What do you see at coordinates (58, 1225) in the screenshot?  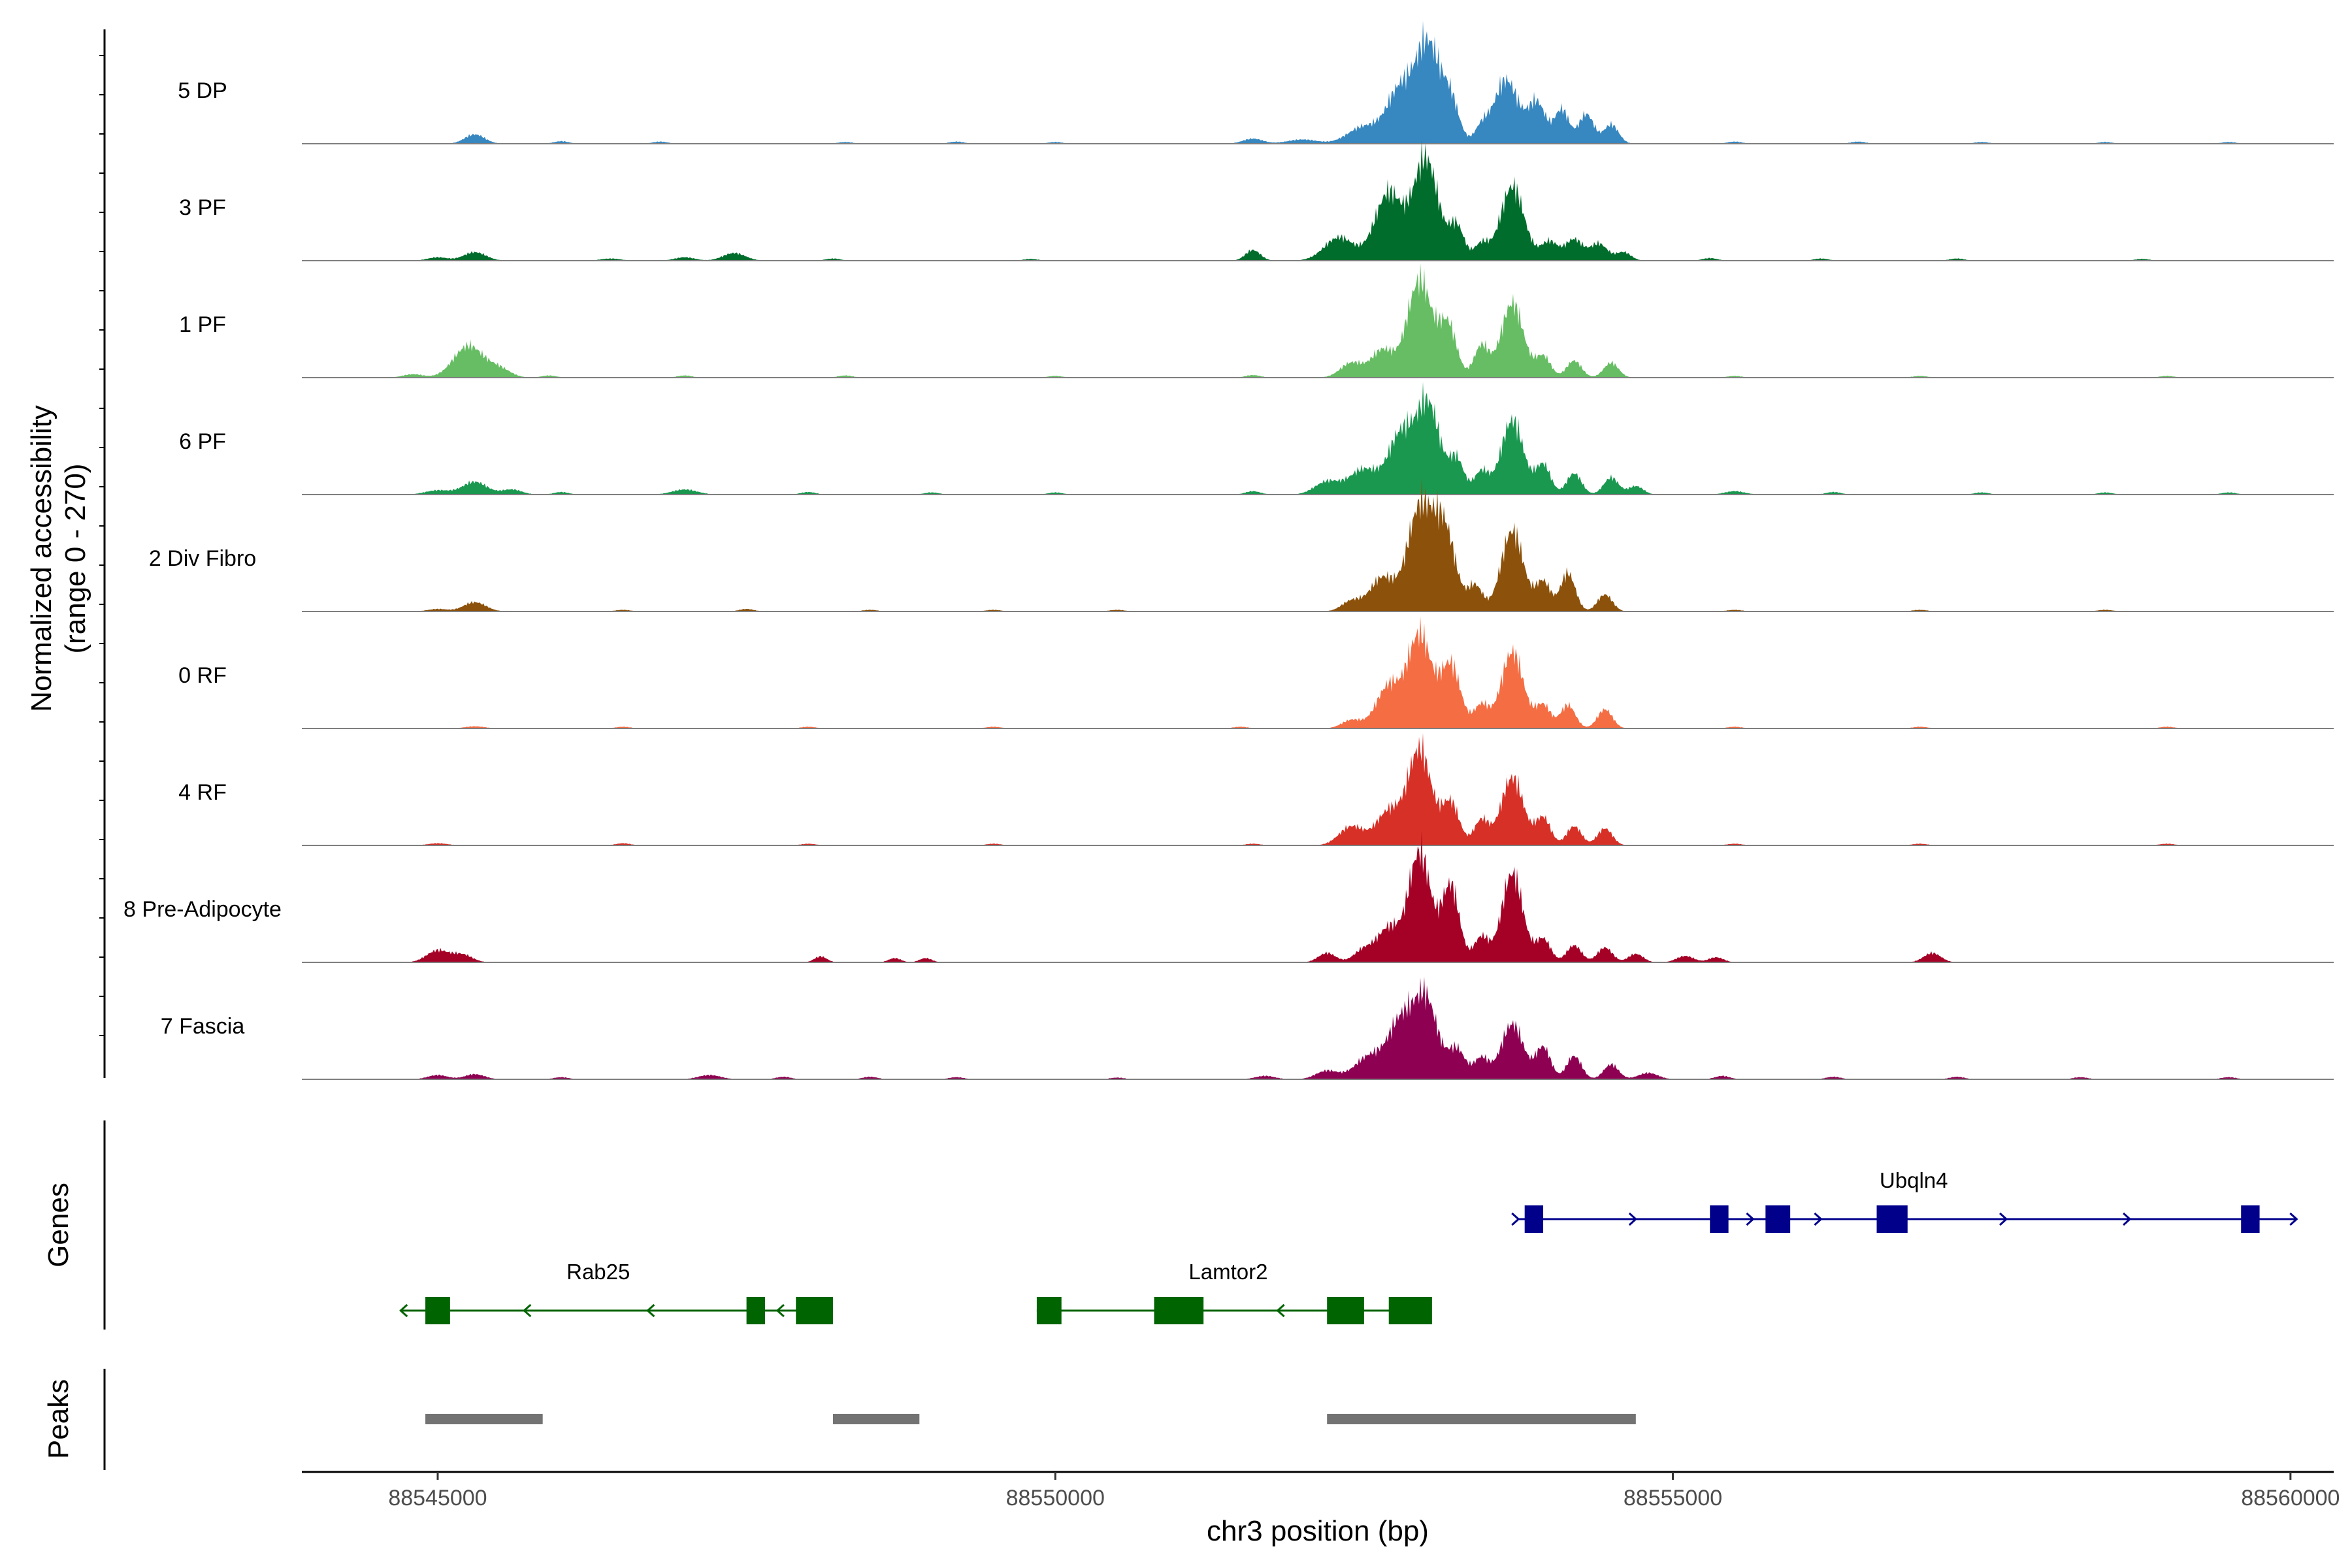 I see `genes-panel-label: Genes` at bounding box center [58, 1225].